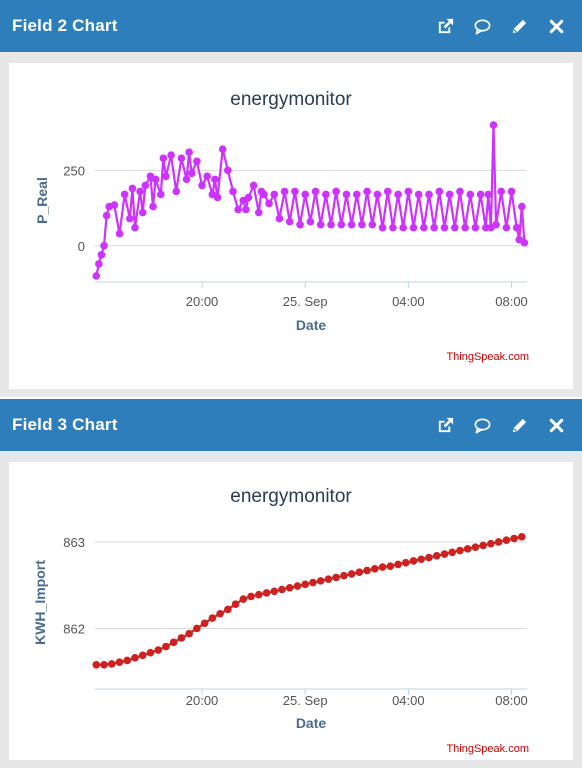  I want to click on y-tick-label: 250, so click(74, 170).